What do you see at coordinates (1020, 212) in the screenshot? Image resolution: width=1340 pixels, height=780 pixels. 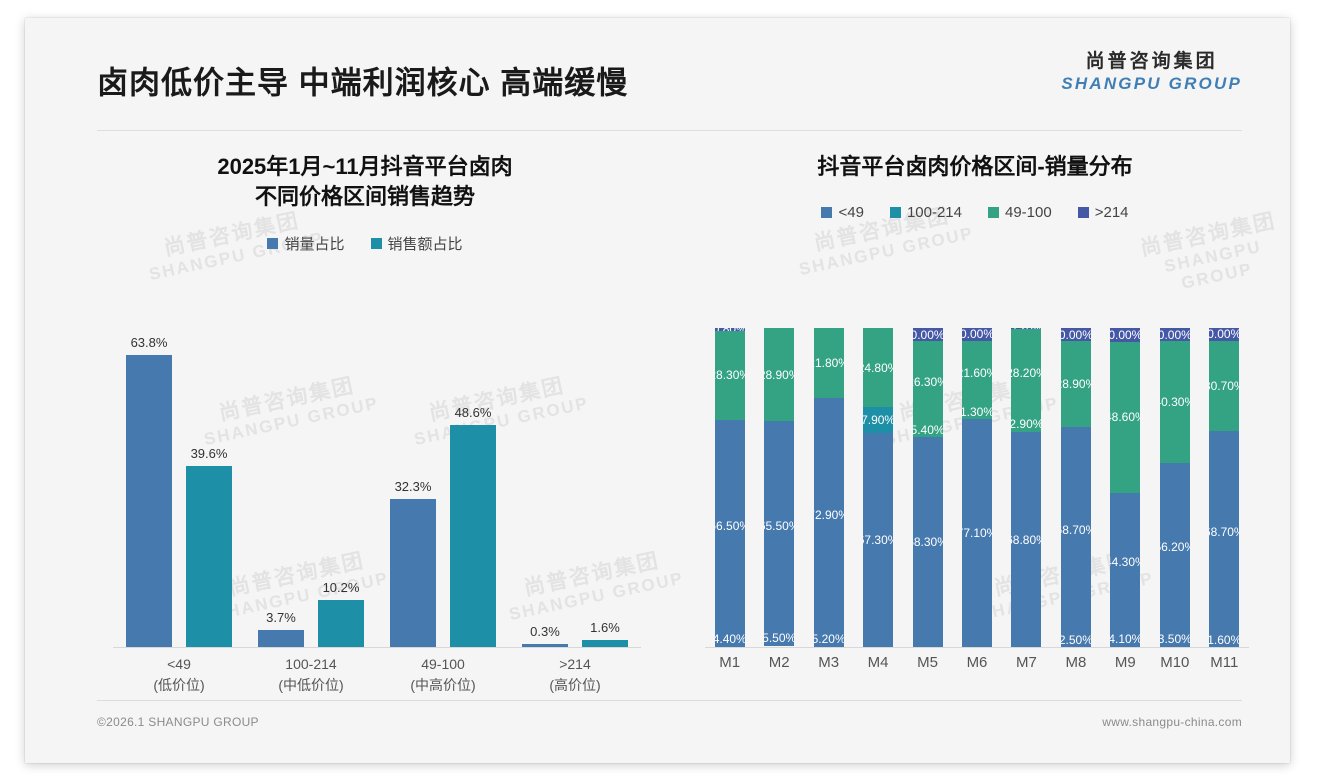 I see `legend-item-2: 49-100` at bounding box center [1020, 212].